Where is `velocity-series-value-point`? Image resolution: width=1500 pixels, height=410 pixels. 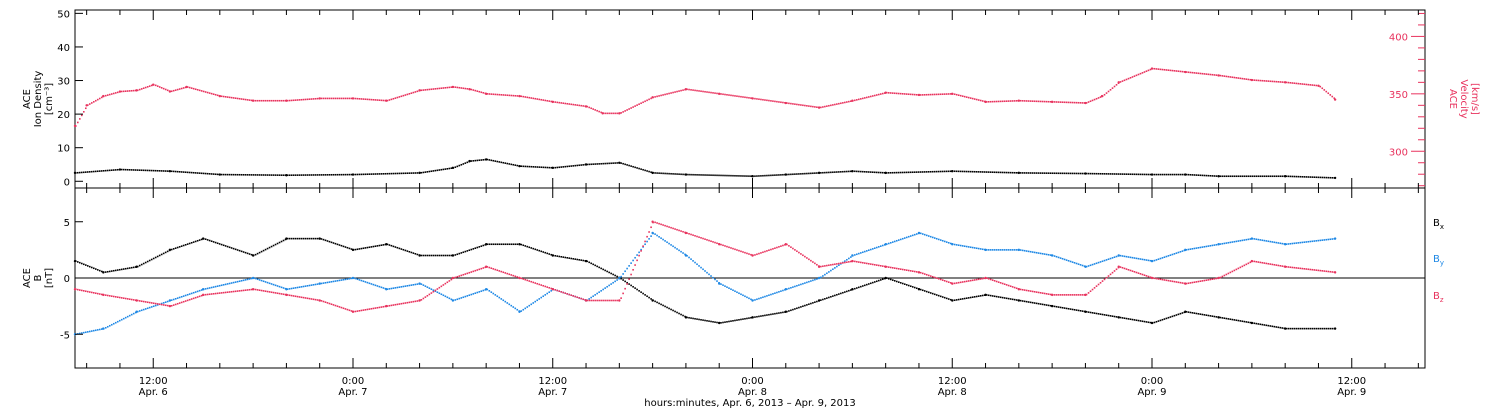 velocity-series-value-point is located at coordinates (353, 98).